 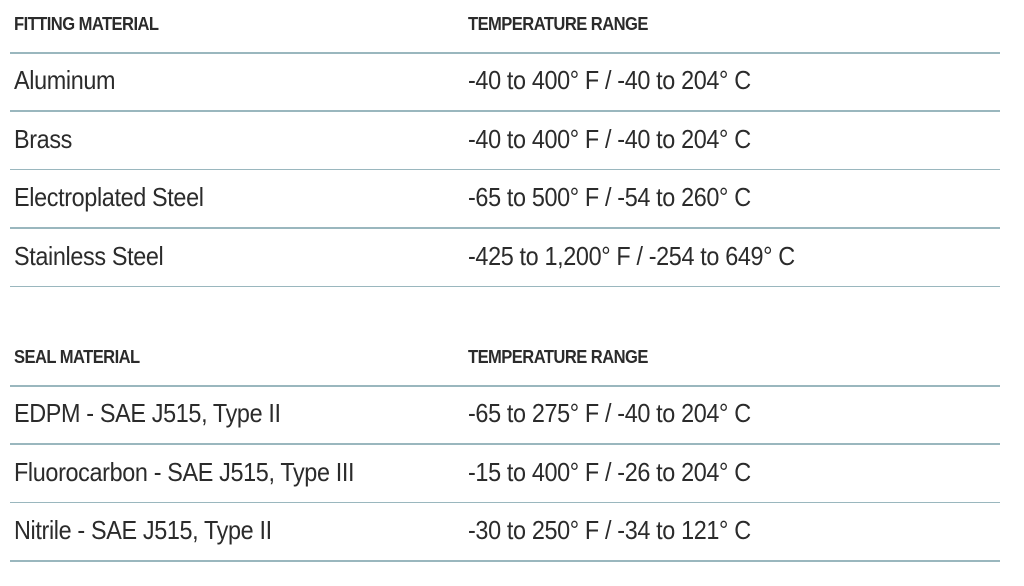 I want to click on table-cell: -65 to 500° F / -54 to 260° C, so click(x=609, y=197).